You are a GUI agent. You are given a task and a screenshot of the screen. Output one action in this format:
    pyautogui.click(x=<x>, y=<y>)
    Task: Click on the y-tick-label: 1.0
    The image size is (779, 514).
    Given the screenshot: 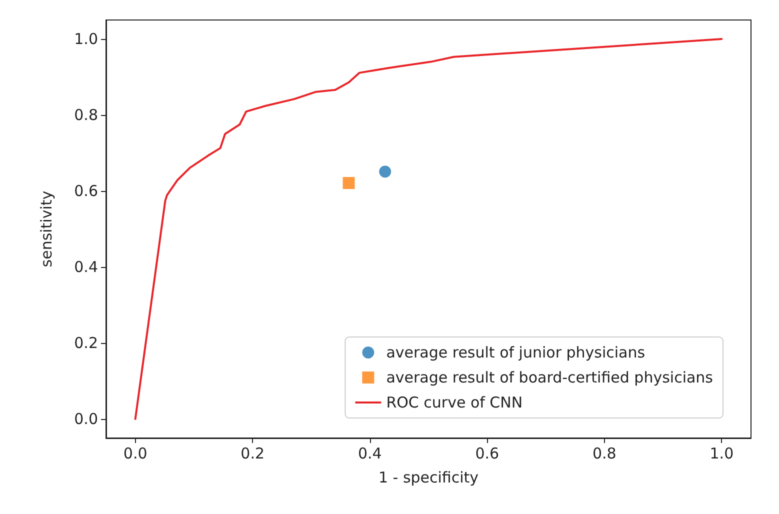 What is the action you would take?
    pyautogui.click(x=86, y=39)
    